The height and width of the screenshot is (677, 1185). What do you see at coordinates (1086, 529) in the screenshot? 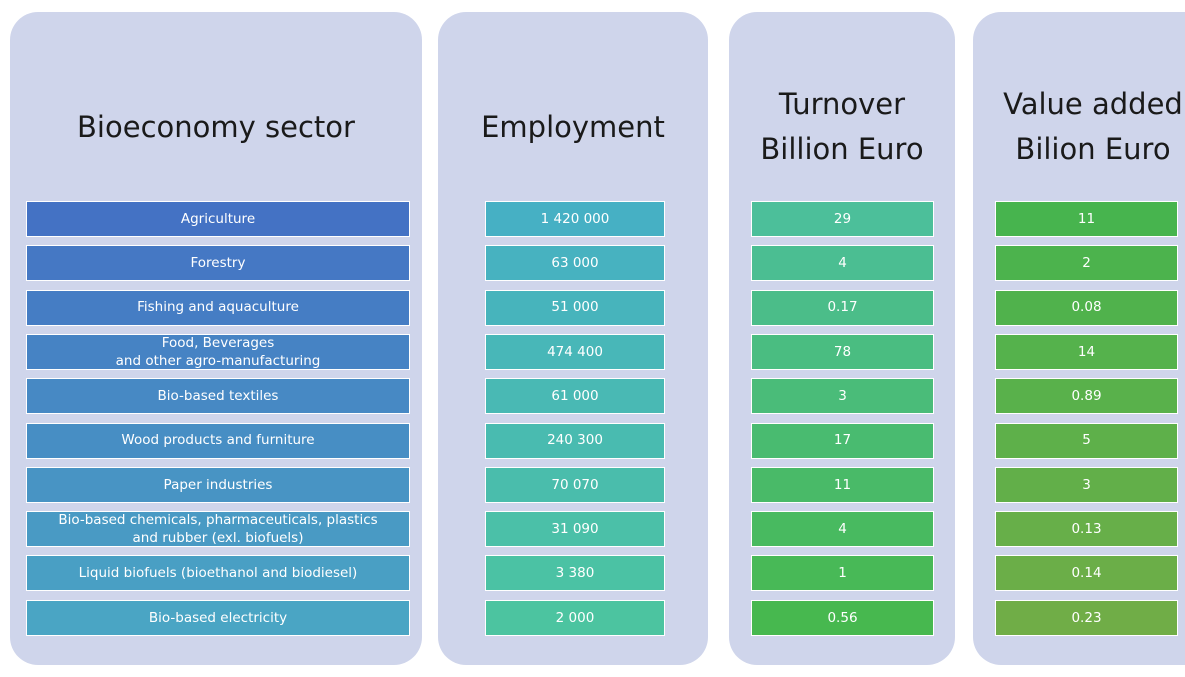
I see `table-cell: 0.13` at bounding box center [1086, 529].